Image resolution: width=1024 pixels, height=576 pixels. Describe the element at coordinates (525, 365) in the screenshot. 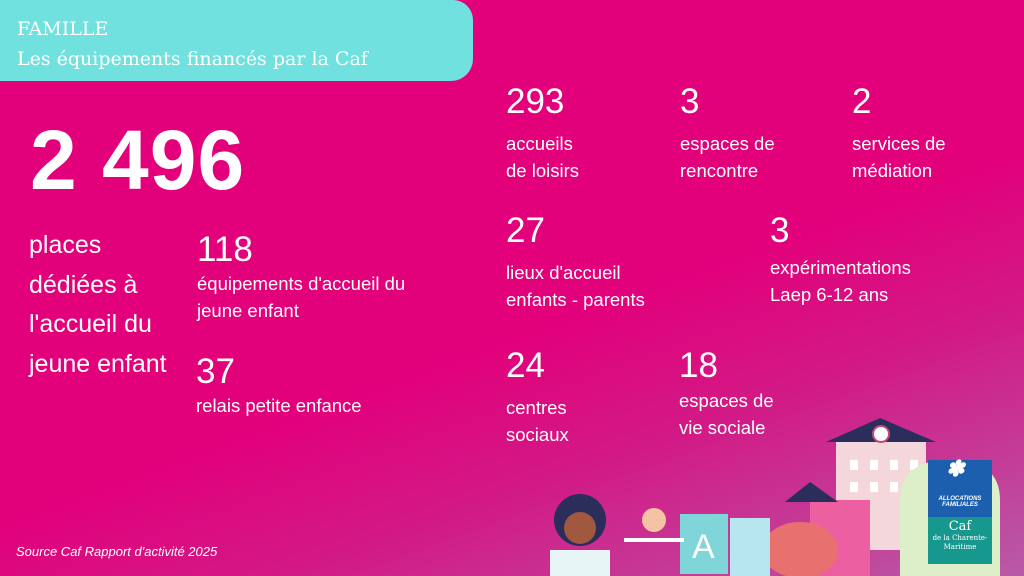

I see `stat-value: 24` at that location.